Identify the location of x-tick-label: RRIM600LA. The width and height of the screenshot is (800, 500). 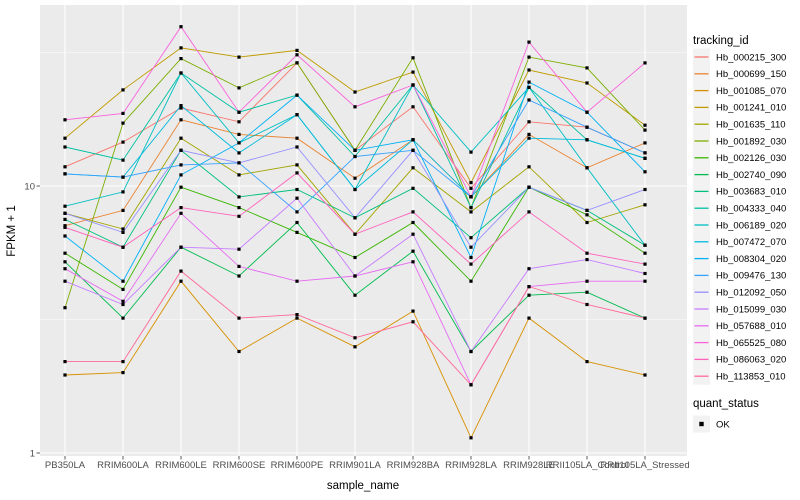
(123, 465).